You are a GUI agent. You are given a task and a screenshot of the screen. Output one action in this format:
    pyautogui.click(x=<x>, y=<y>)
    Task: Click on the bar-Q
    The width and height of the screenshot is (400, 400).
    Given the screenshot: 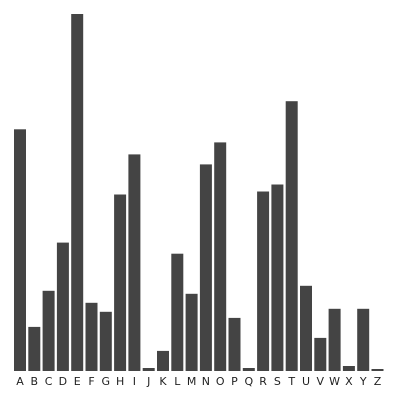 What is the action you would take?
    pyautogui.click(x=248, y=369)
    